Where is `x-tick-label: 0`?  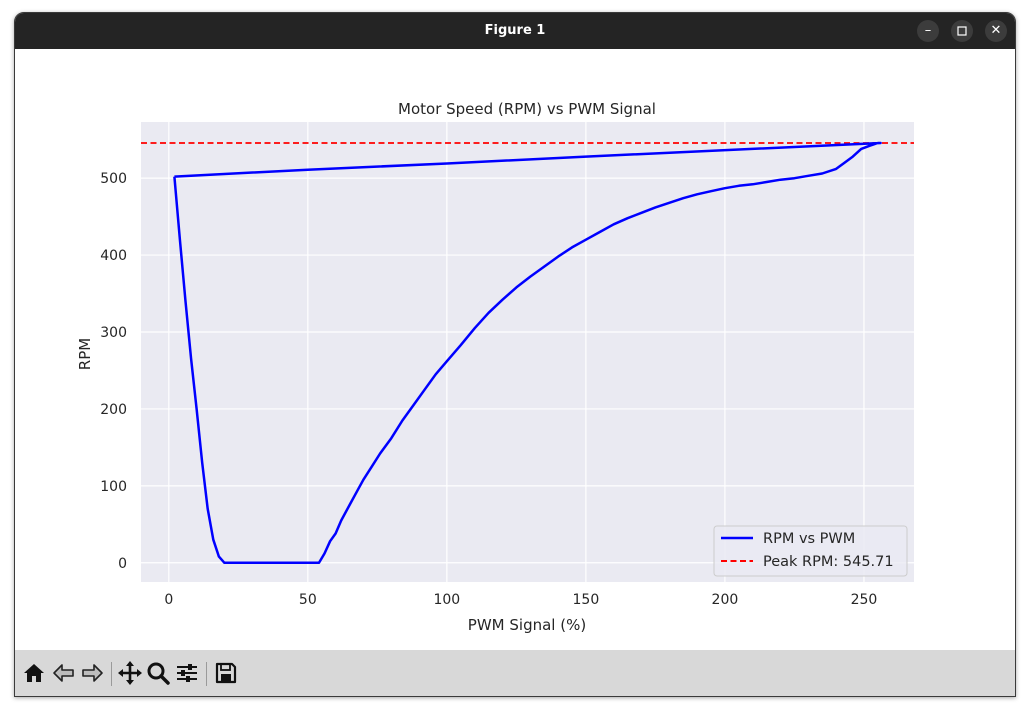 x-tick-label: 0 is located at coordinates (168, 600).